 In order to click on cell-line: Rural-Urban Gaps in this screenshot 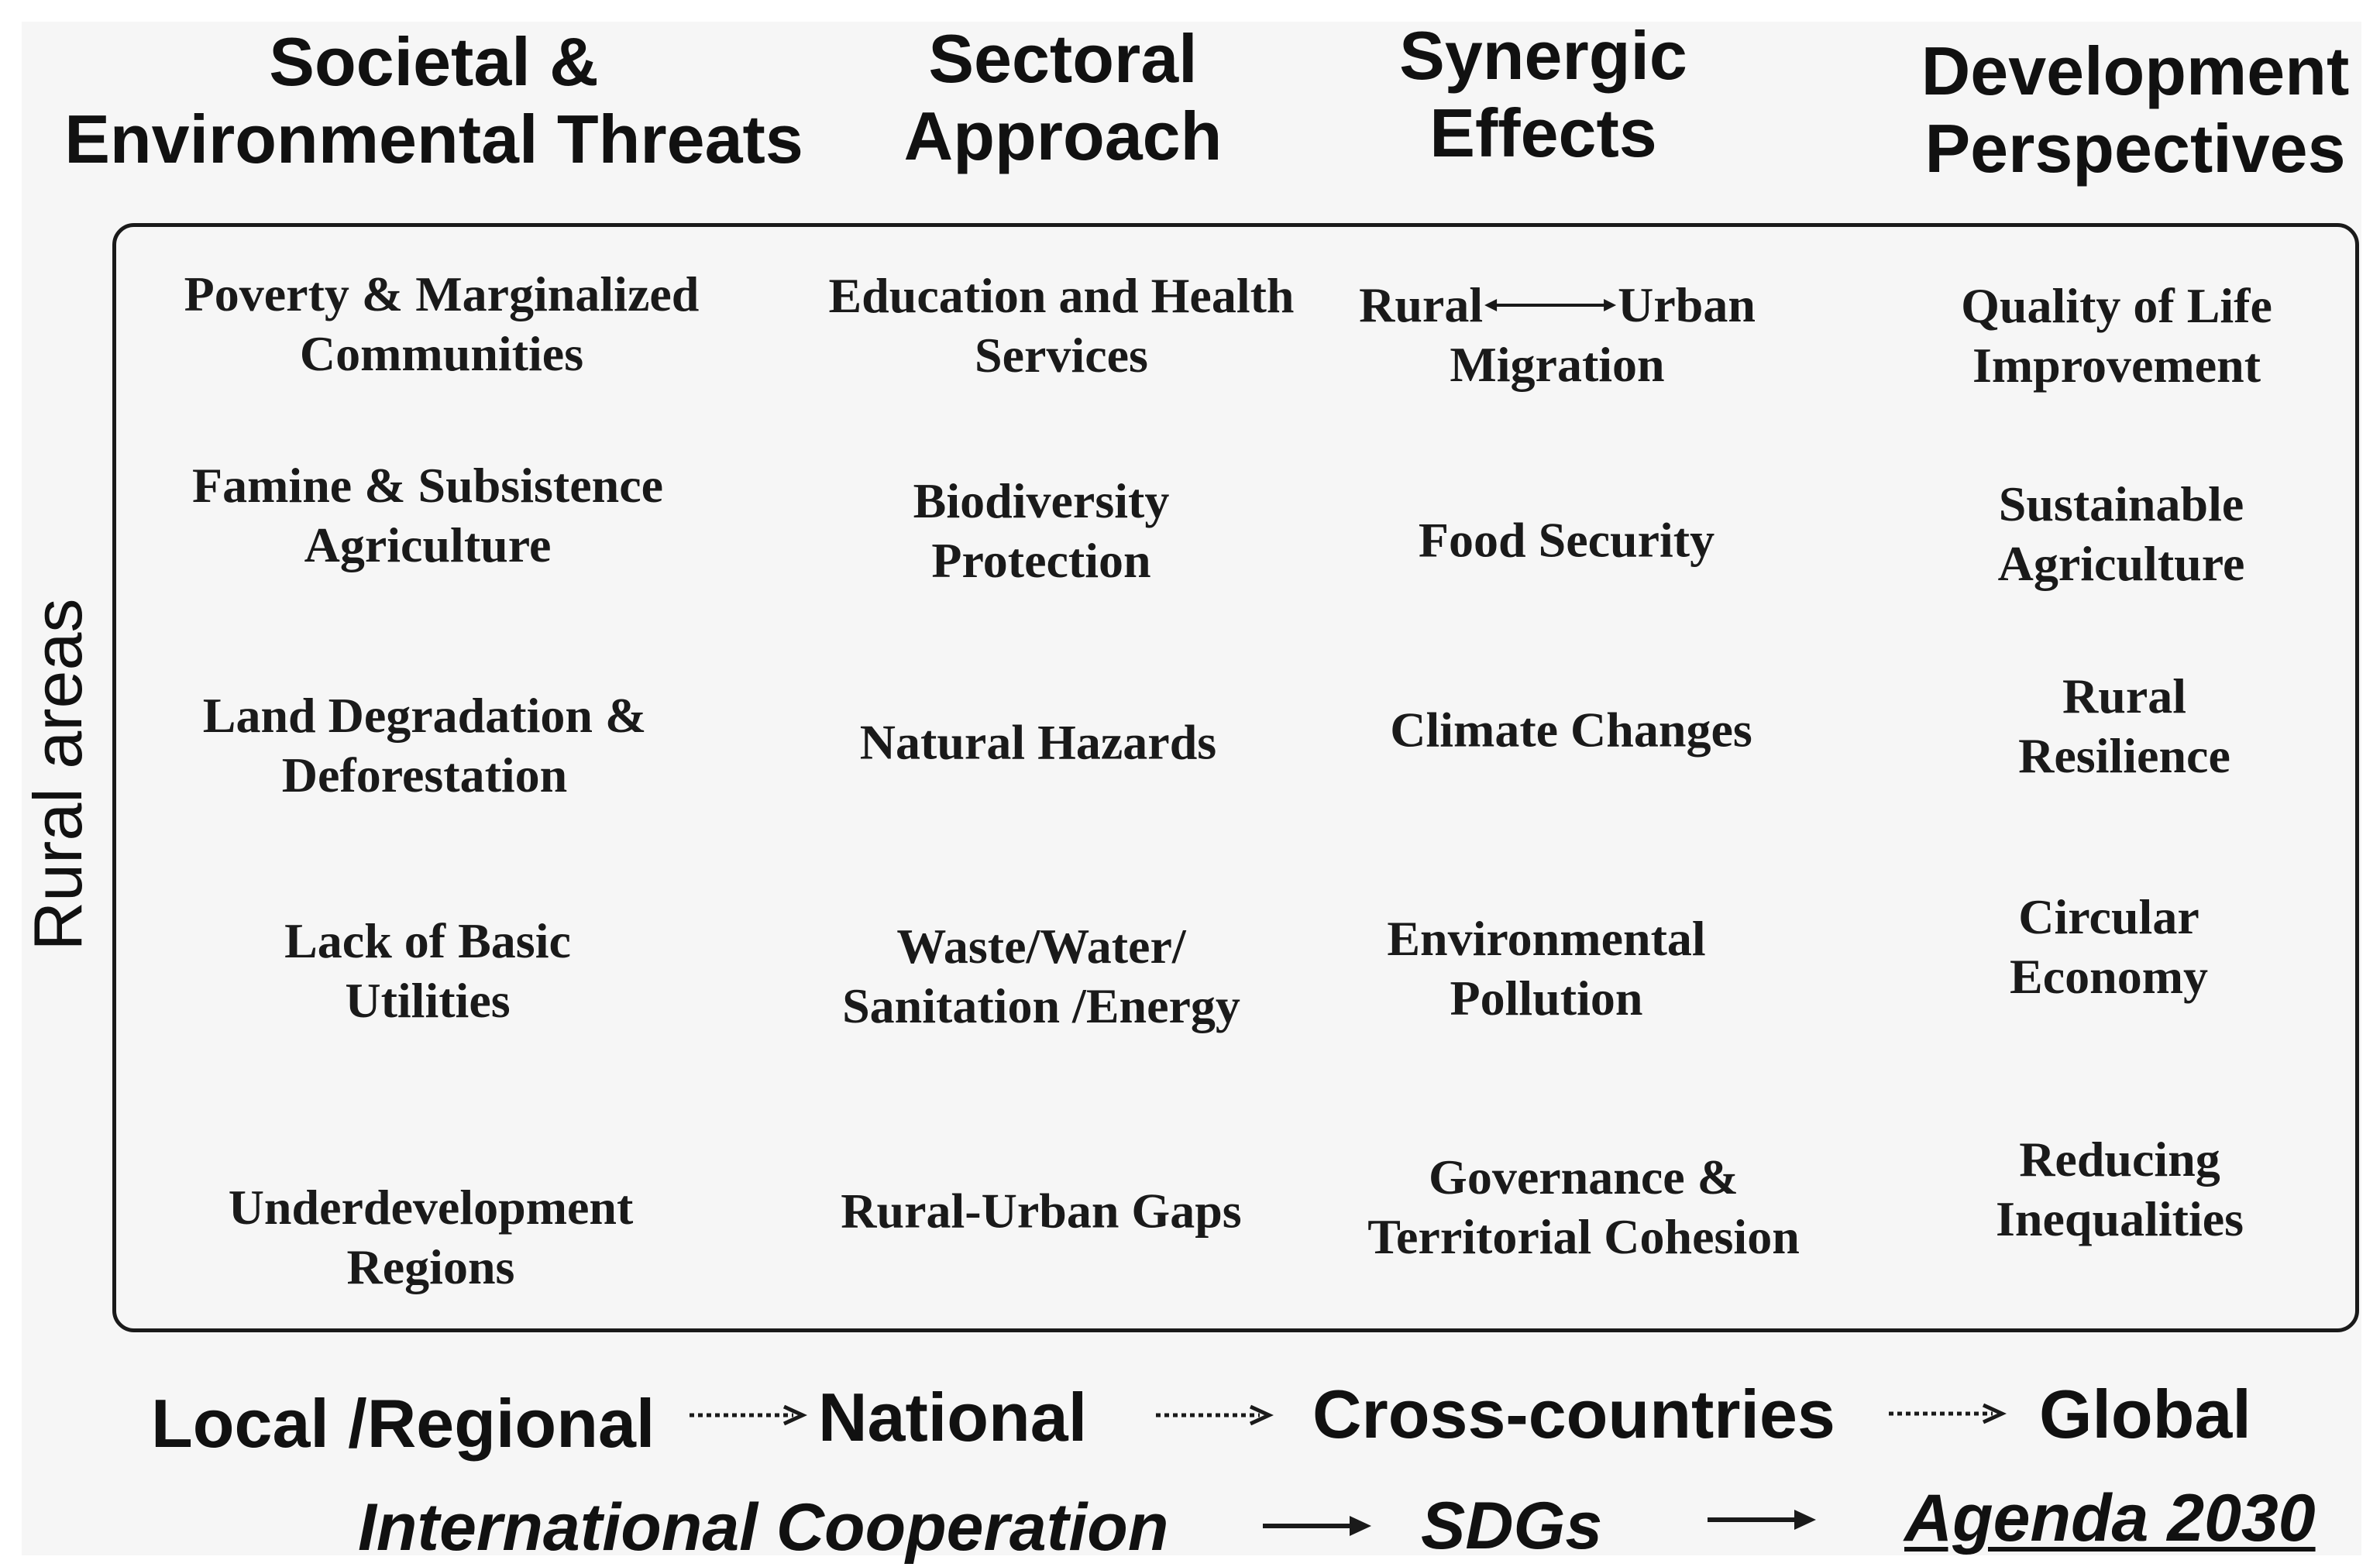, I will do `click(1041, 1211)`.